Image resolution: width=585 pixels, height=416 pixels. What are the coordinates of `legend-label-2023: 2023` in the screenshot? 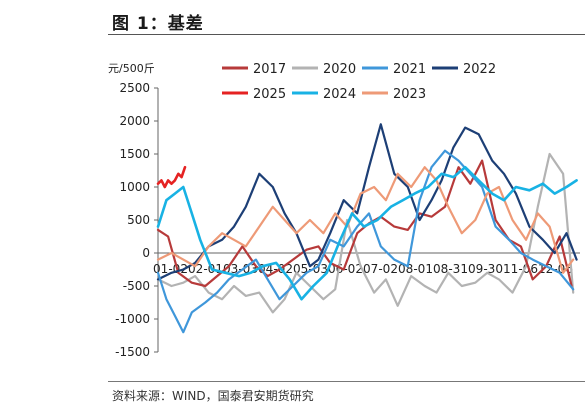 It's located at (409, 94).